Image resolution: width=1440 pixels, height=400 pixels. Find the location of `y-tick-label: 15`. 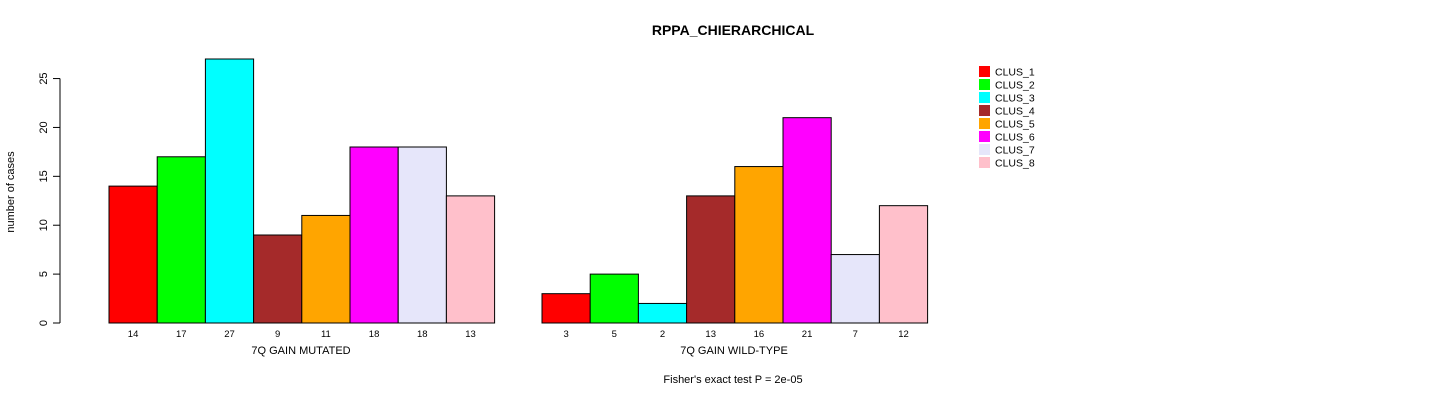

y-tick-label: 15 is located at coordinates (44, 176).